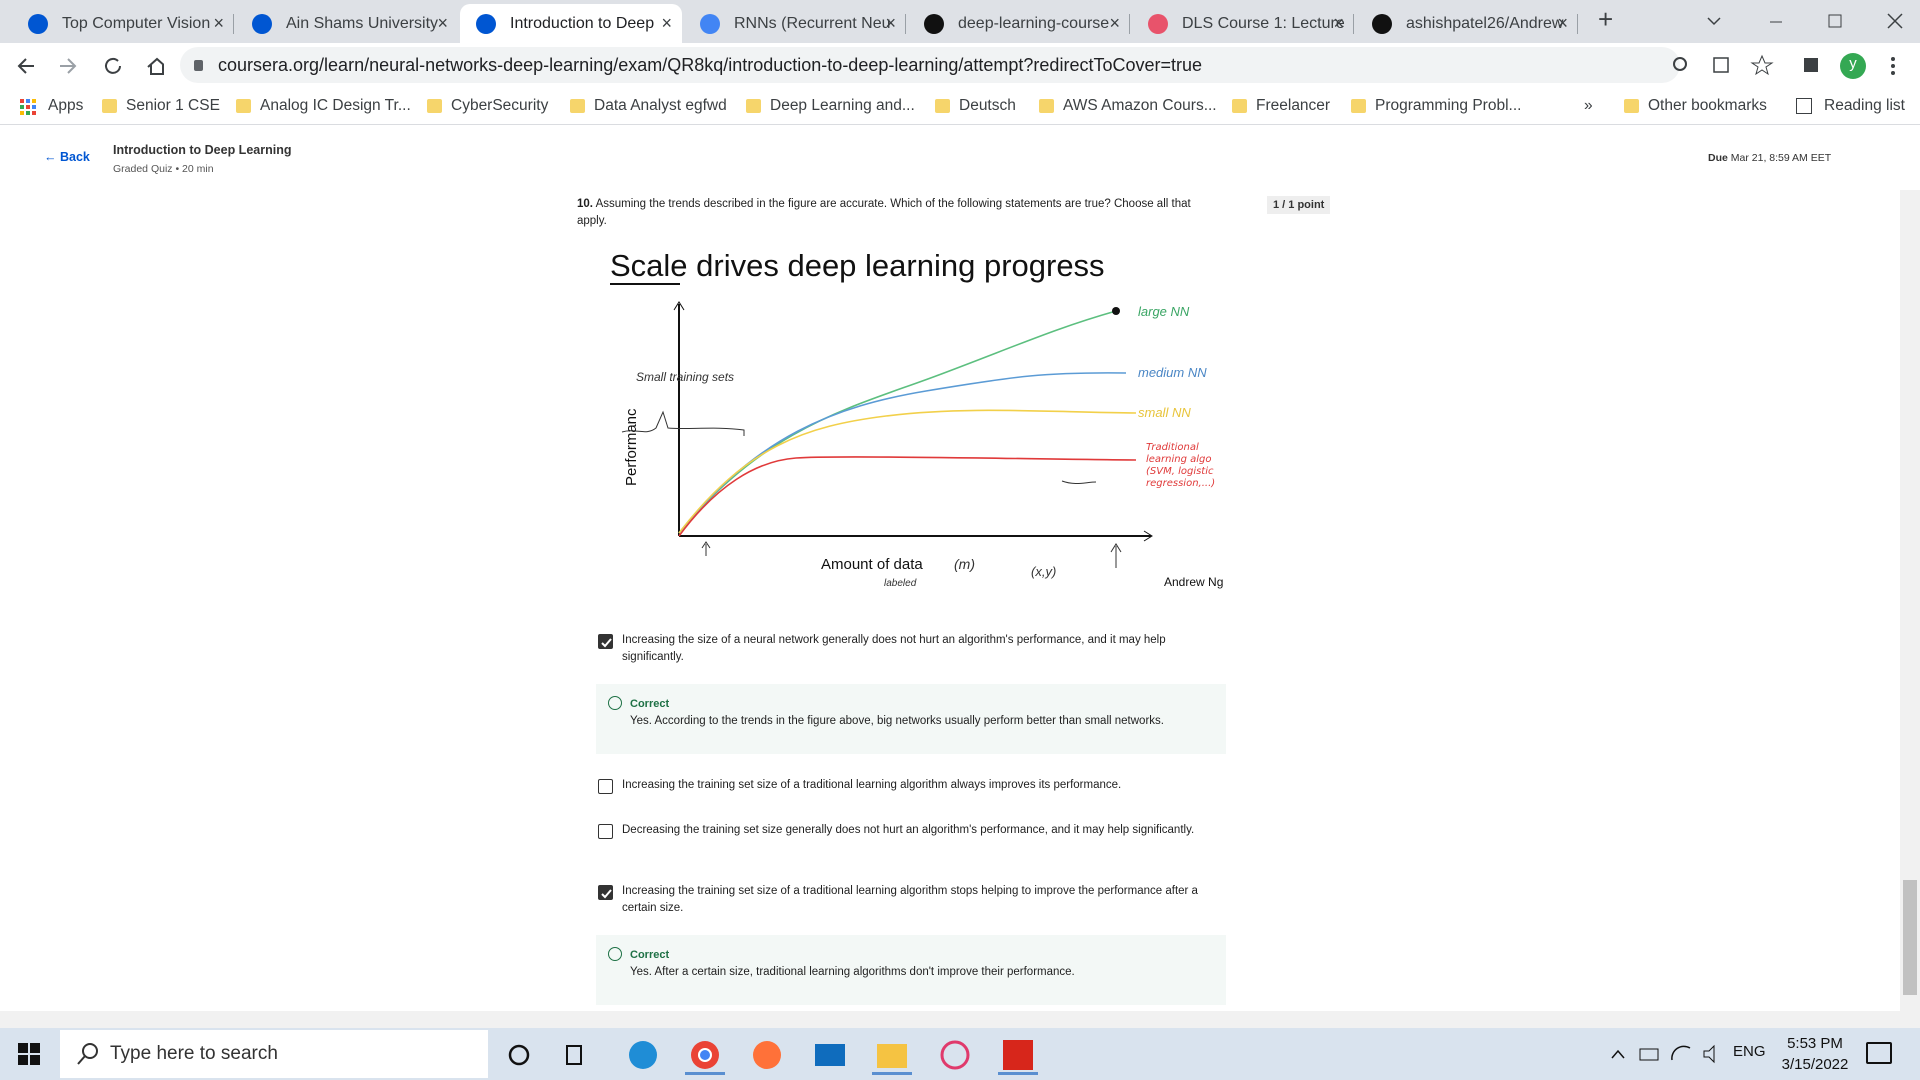 This screenshot has width=1920, height=1080. Describe the element at coordinates (1281, 106) in the screenshot. I see `bookmark: Freelancer` at that location.